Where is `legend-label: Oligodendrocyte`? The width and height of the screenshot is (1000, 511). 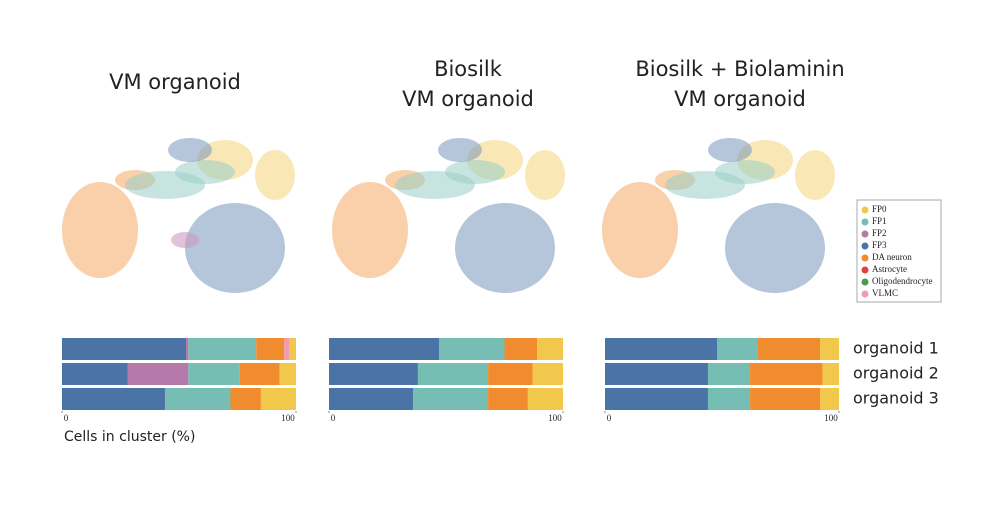
legend-label: Oligodendrocyte is located at coordinates (902, 281).